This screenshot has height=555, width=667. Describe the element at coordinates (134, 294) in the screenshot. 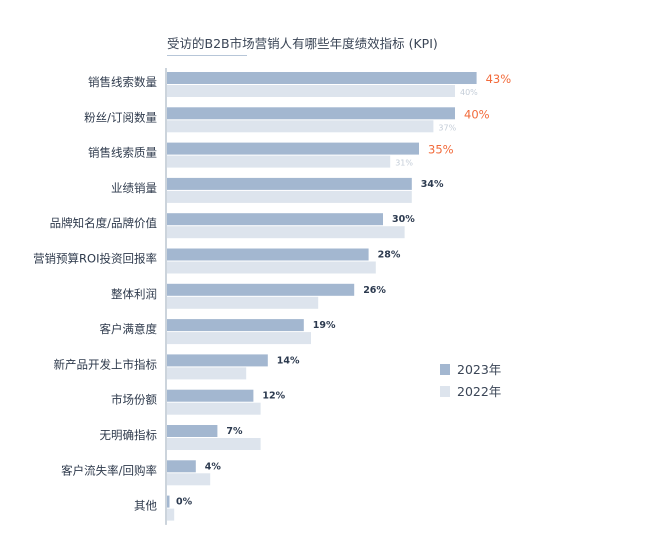

I see `category-label: 整体利润` at that location.